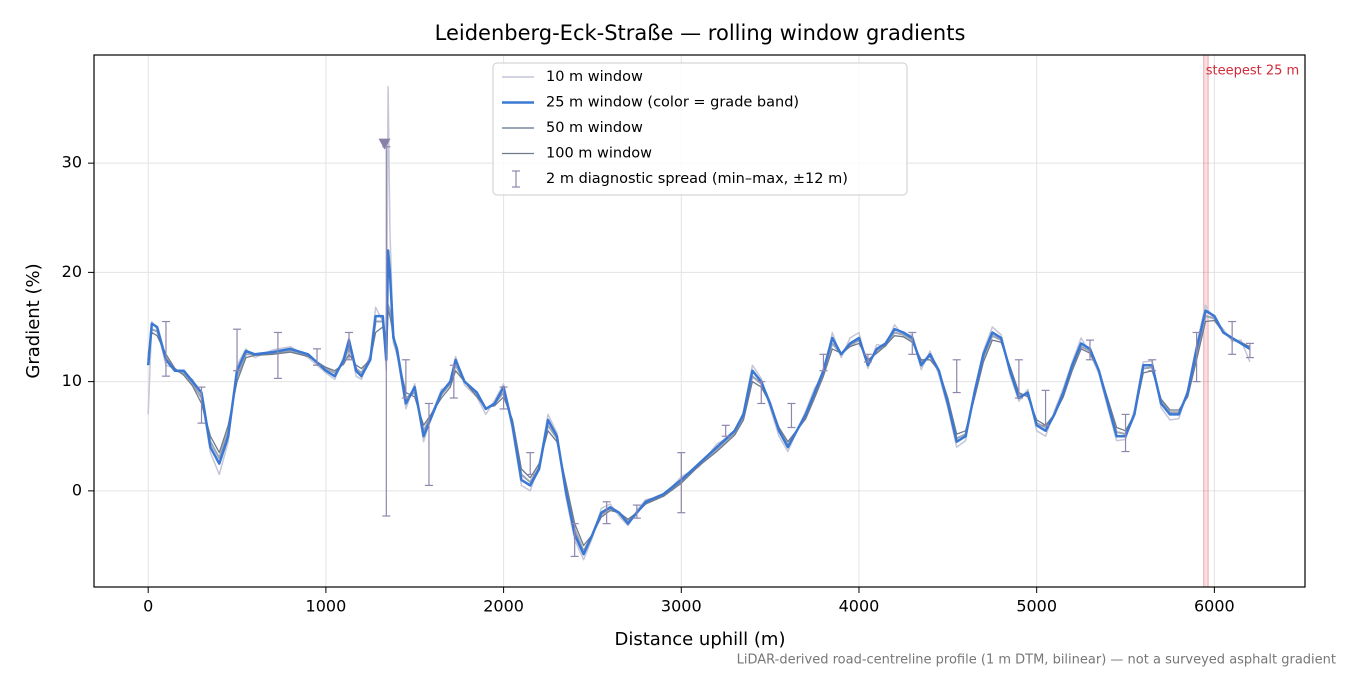  Describe the element at coordinates (1252, 71) in the screenshot. I see `highlight-label: steepest 25 m` at that location.